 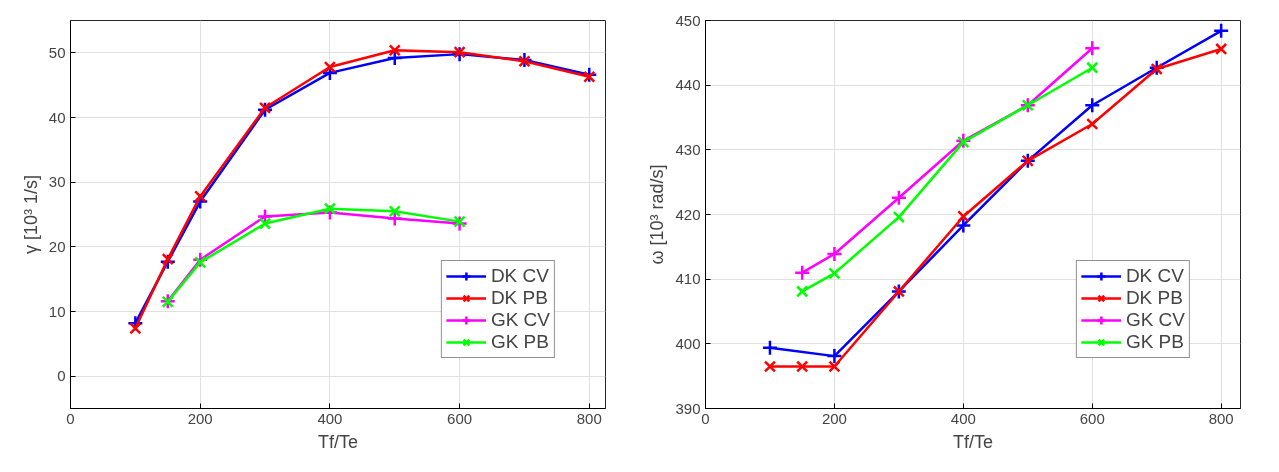 What do you see at coordinates (61, 376) in the screenshot?
I see `y-tick-label: 0` at bounding box center [61, 376].